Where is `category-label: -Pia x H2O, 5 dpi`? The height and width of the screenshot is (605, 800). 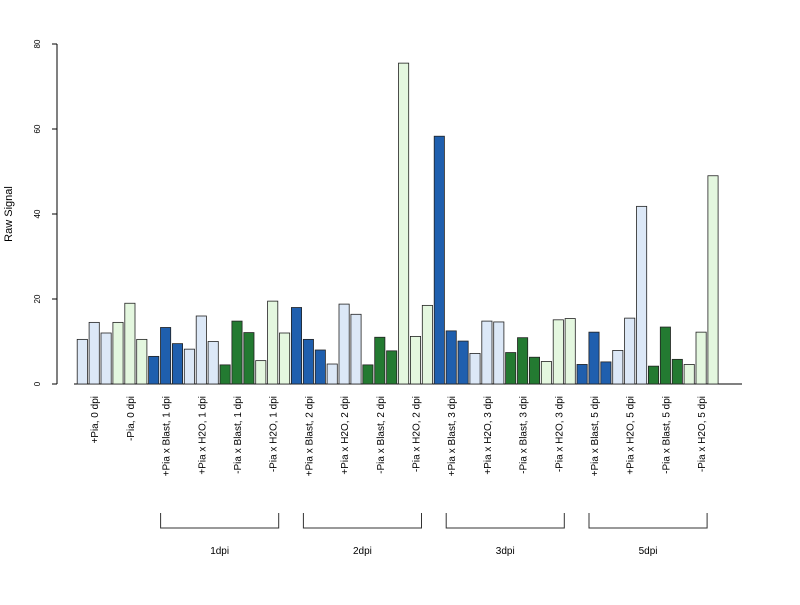
category-label: -Pia x H2O, 5 dpi is located at coordinates (702, 434).